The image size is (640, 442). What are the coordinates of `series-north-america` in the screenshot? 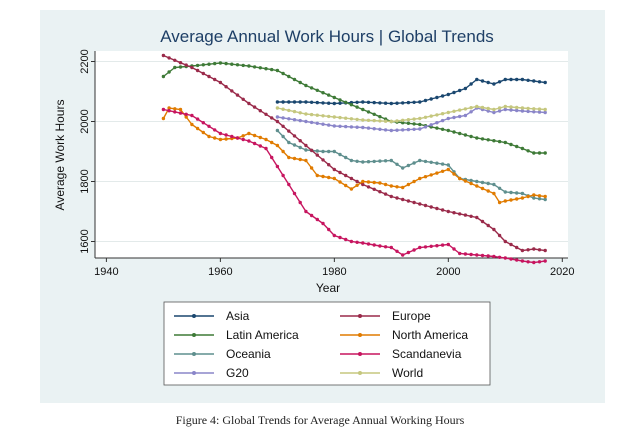 It's located at (354, 155).